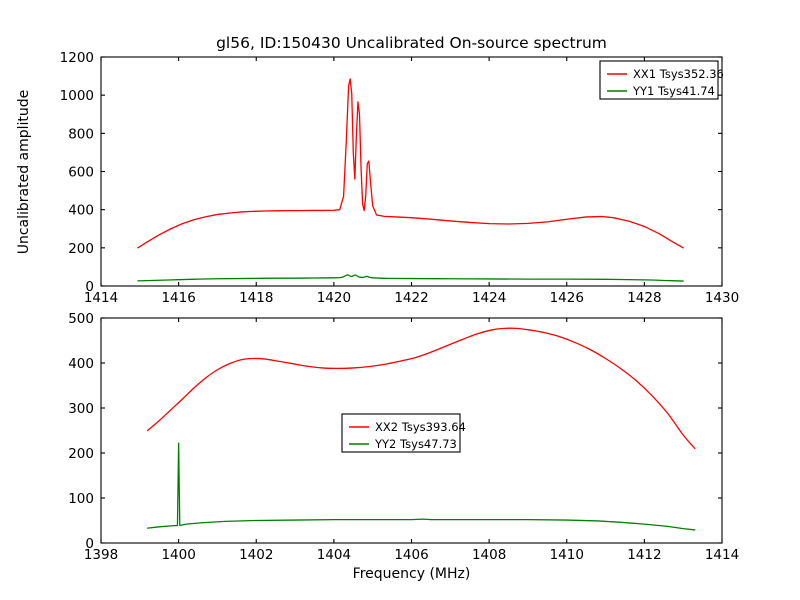  Describe the element at coordinates (81, 249) in the screenshot. I see `ytick-label-top-1: 200` at that location.